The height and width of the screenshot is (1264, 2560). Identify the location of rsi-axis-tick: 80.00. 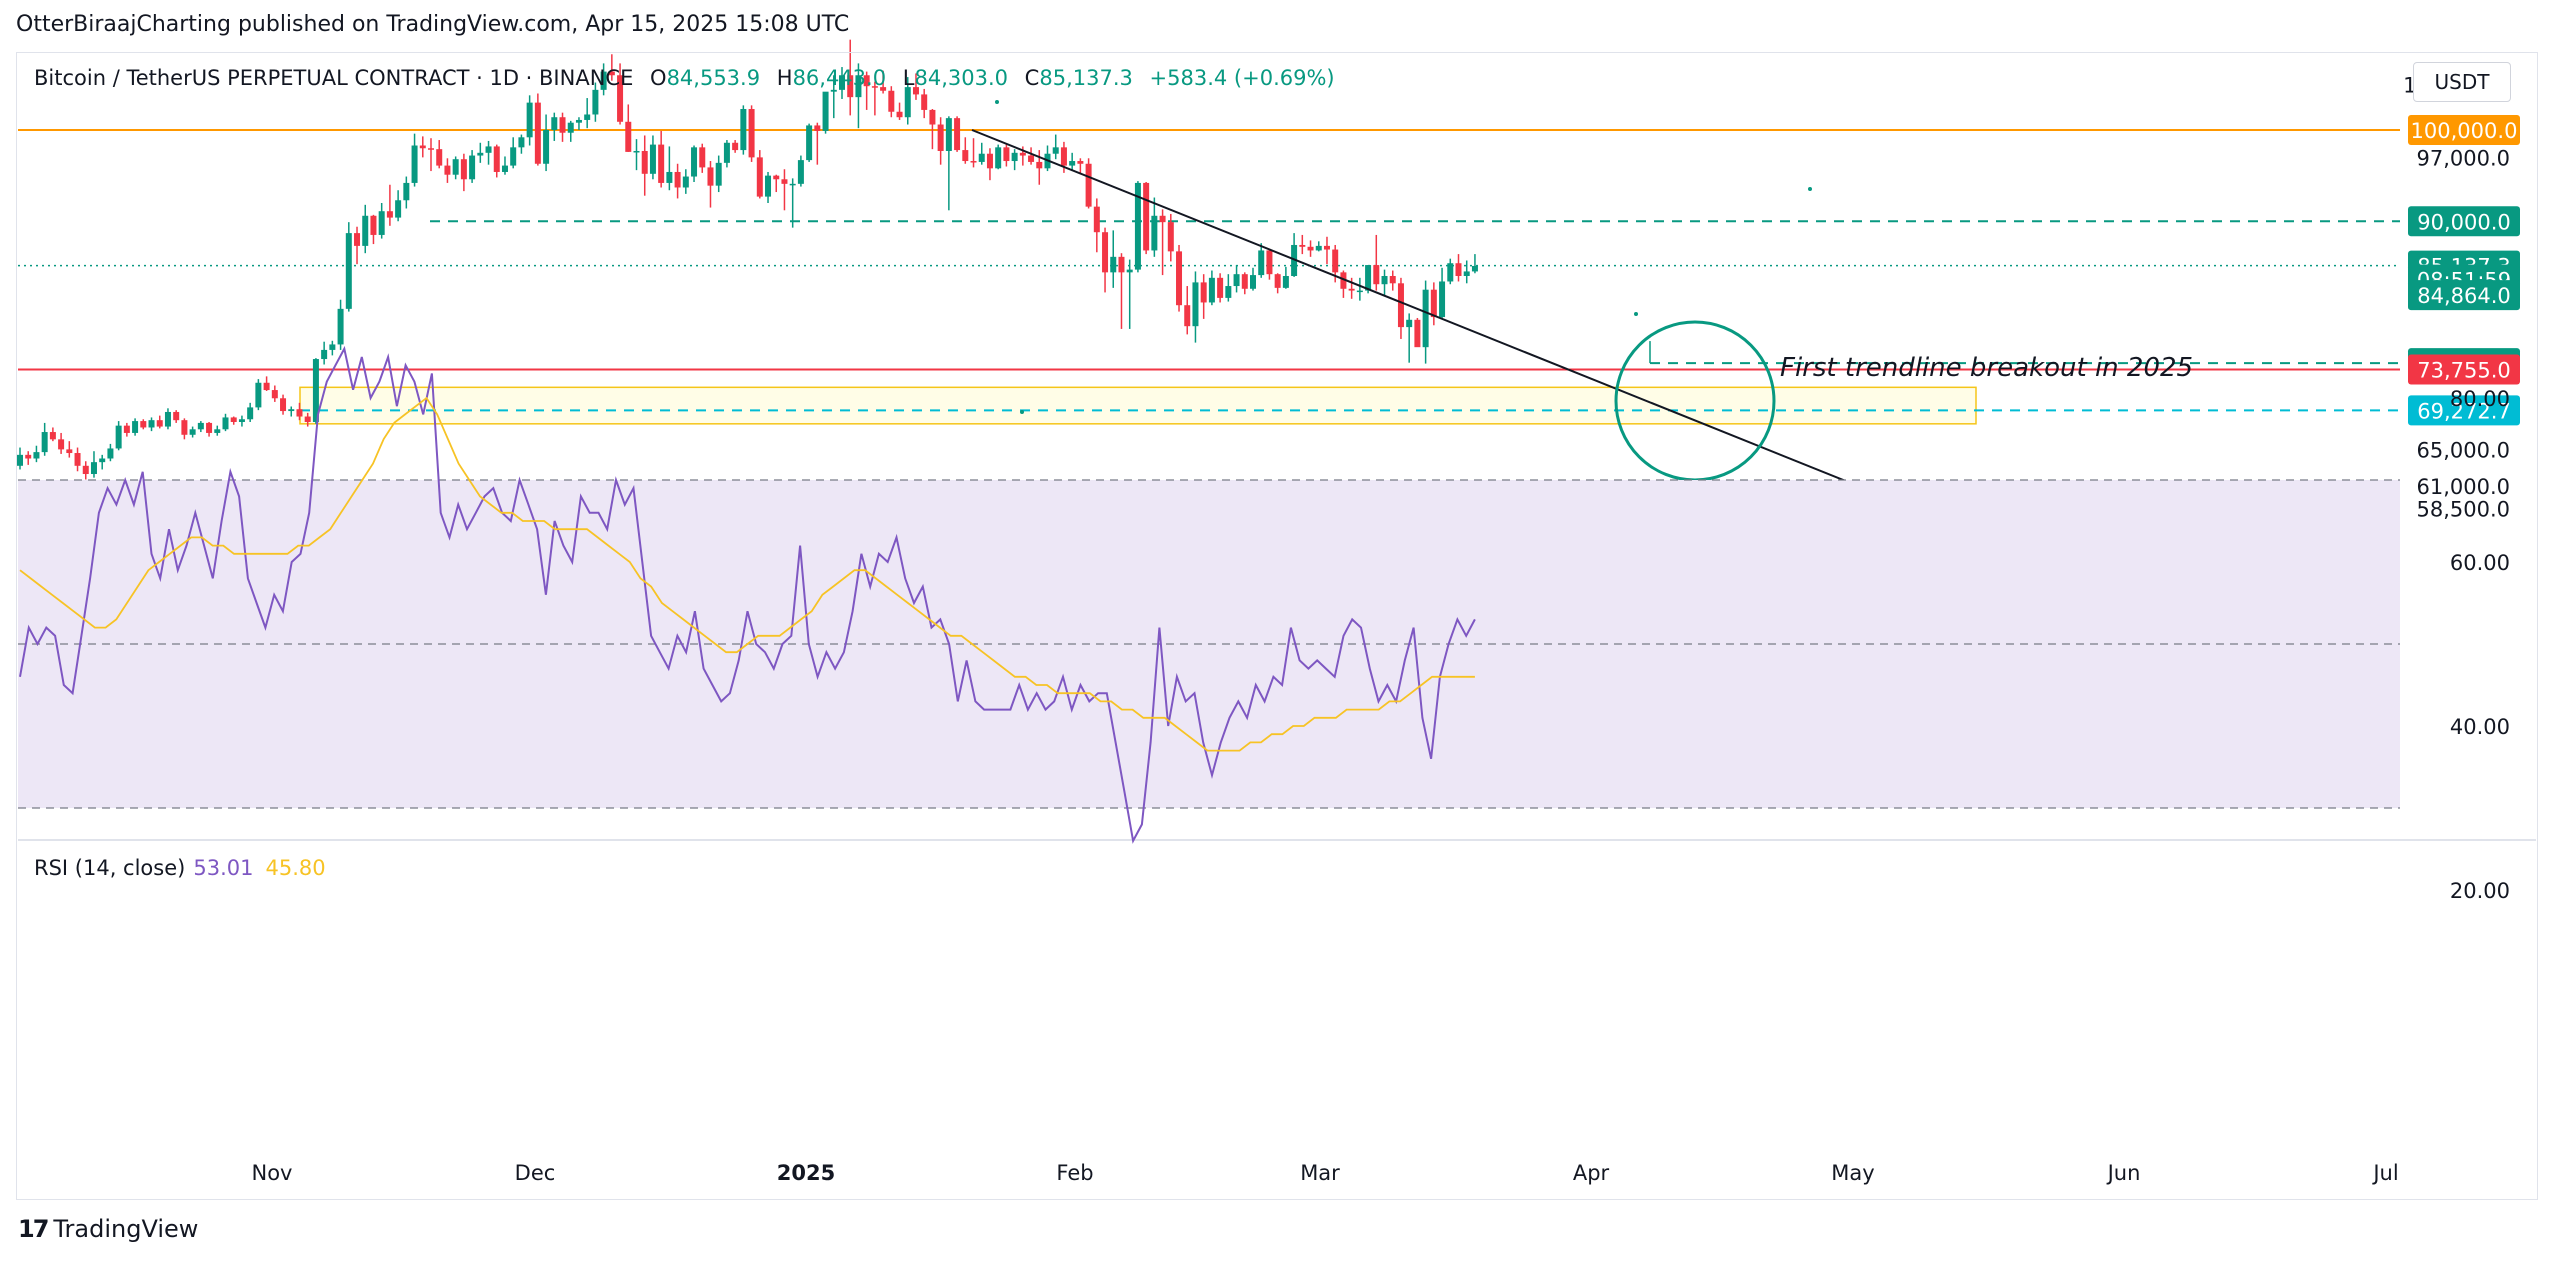
(2480, 399).